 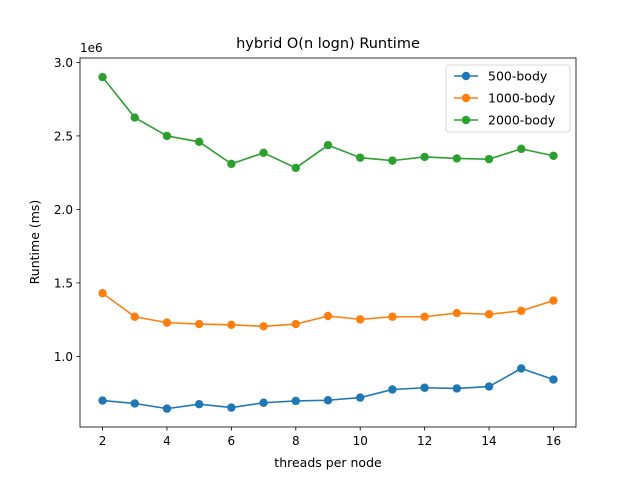 What do you see at coordinates (518, 76) in the screenshot?
I see `legend-label-500-body: 500-body` at bounding box center [518, 76].